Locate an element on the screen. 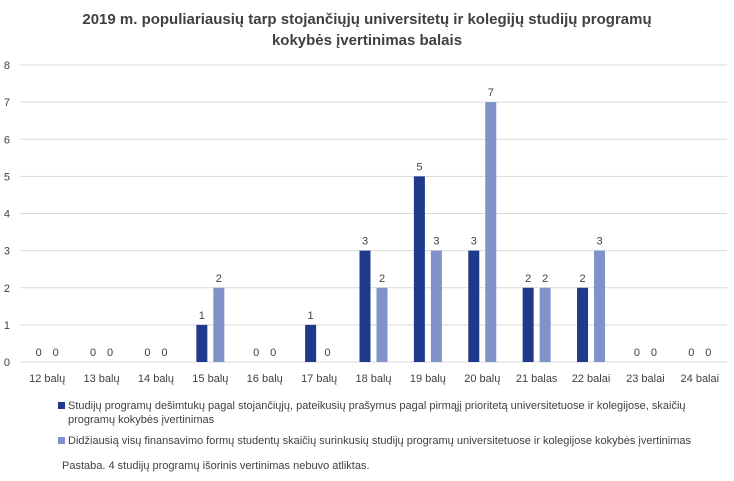  y-tick-label: 2 is located at coordinates (7, 289).